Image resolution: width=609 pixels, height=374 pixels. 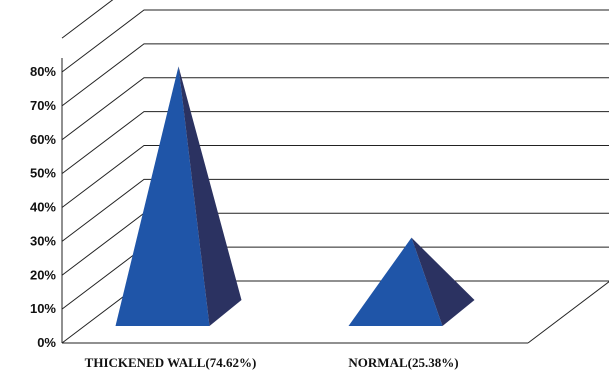 I want to click on y-tick-label: 60%, so click(x=43, y=139).